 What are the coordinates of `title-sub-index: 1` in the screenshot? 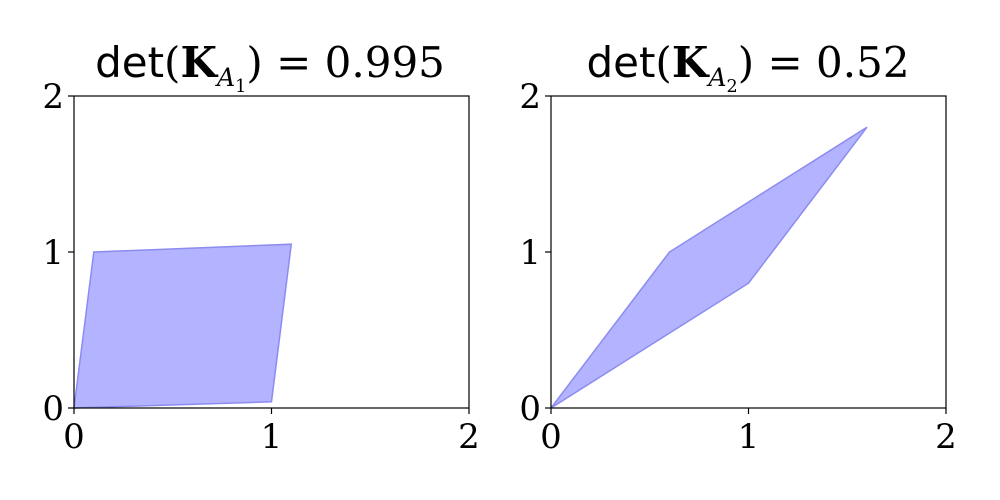 It's located at (241, 87).